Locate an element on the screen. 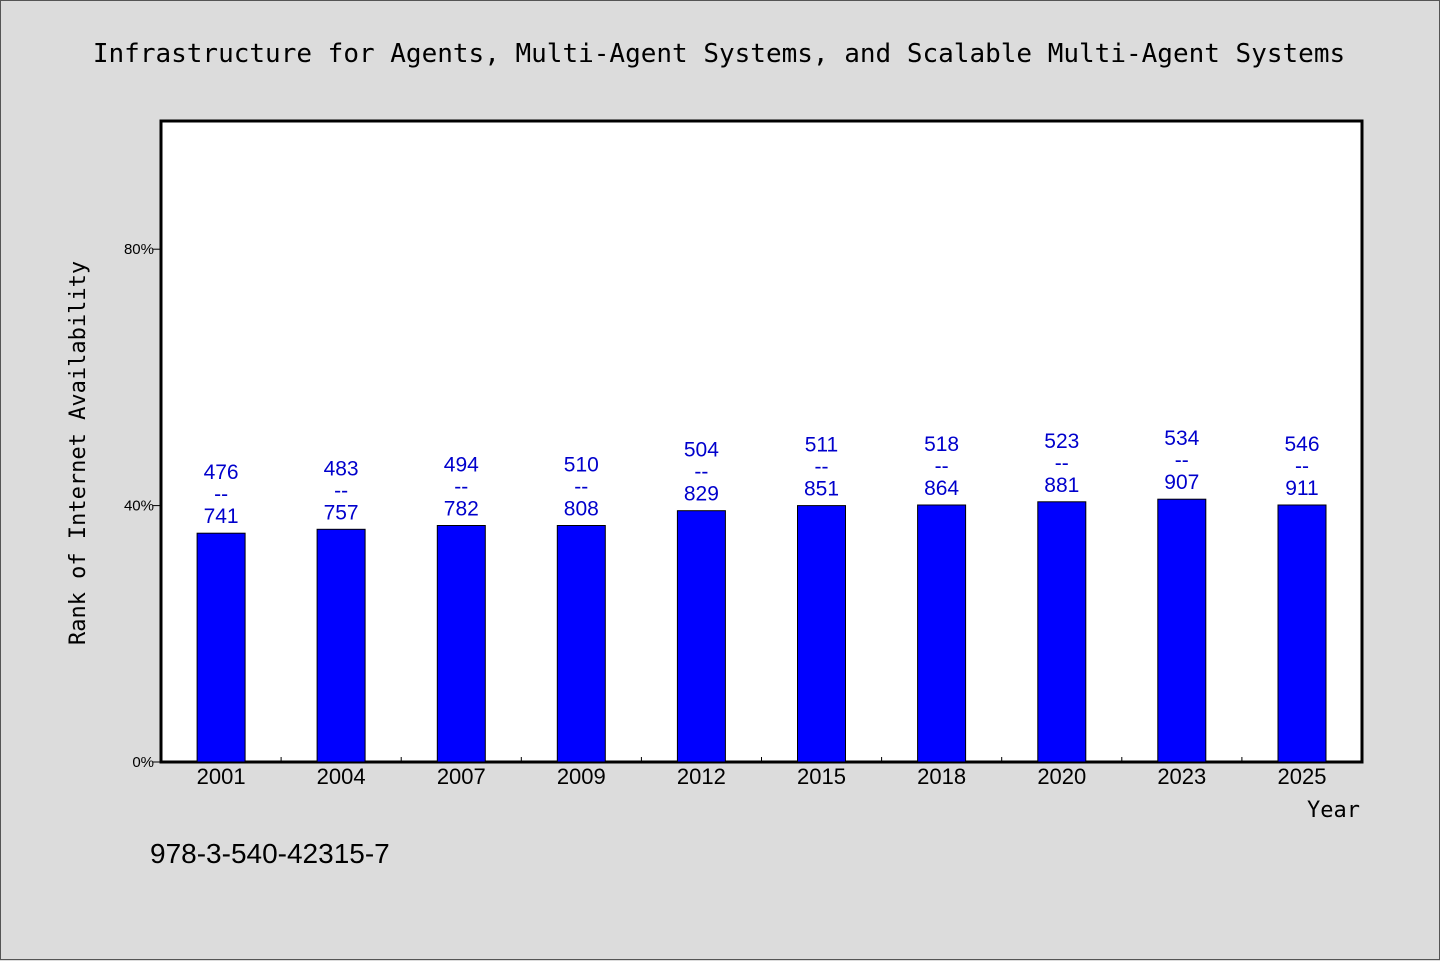 Image resolution: width=1440 pixels, height=961 pixels. x-tick-label-2015: 2015 is located at coordinates (821, 776).